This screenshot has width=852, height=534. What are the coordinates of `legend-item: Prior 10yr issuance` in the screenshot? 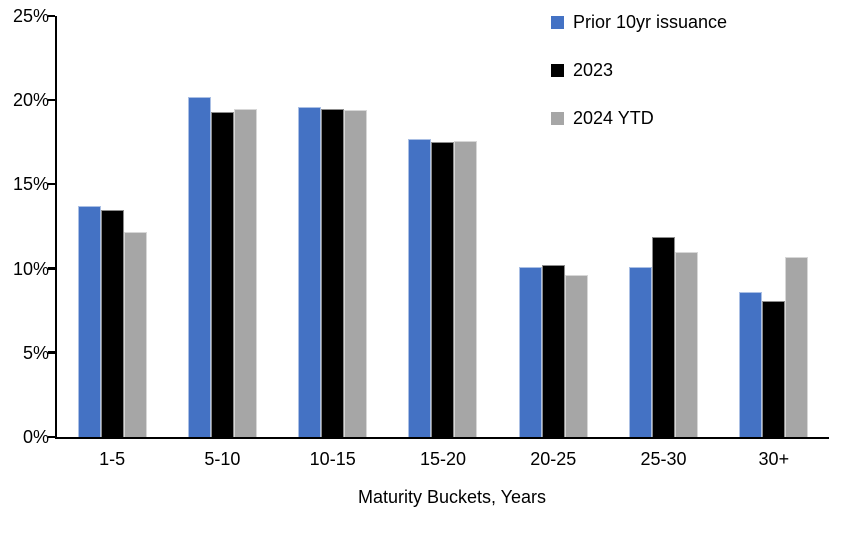 It's located at (639, 22).